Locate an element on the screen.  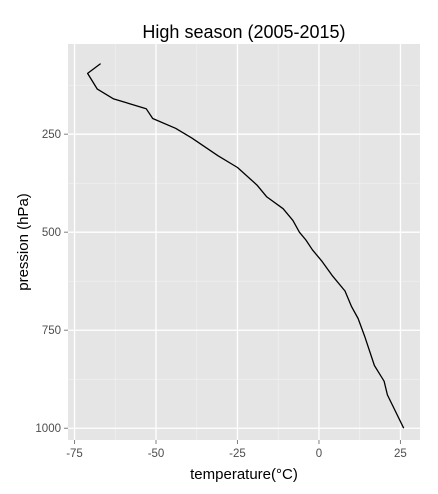
x-axis: -75 -50 -25 0 25 is located at coordinates (236, 450).